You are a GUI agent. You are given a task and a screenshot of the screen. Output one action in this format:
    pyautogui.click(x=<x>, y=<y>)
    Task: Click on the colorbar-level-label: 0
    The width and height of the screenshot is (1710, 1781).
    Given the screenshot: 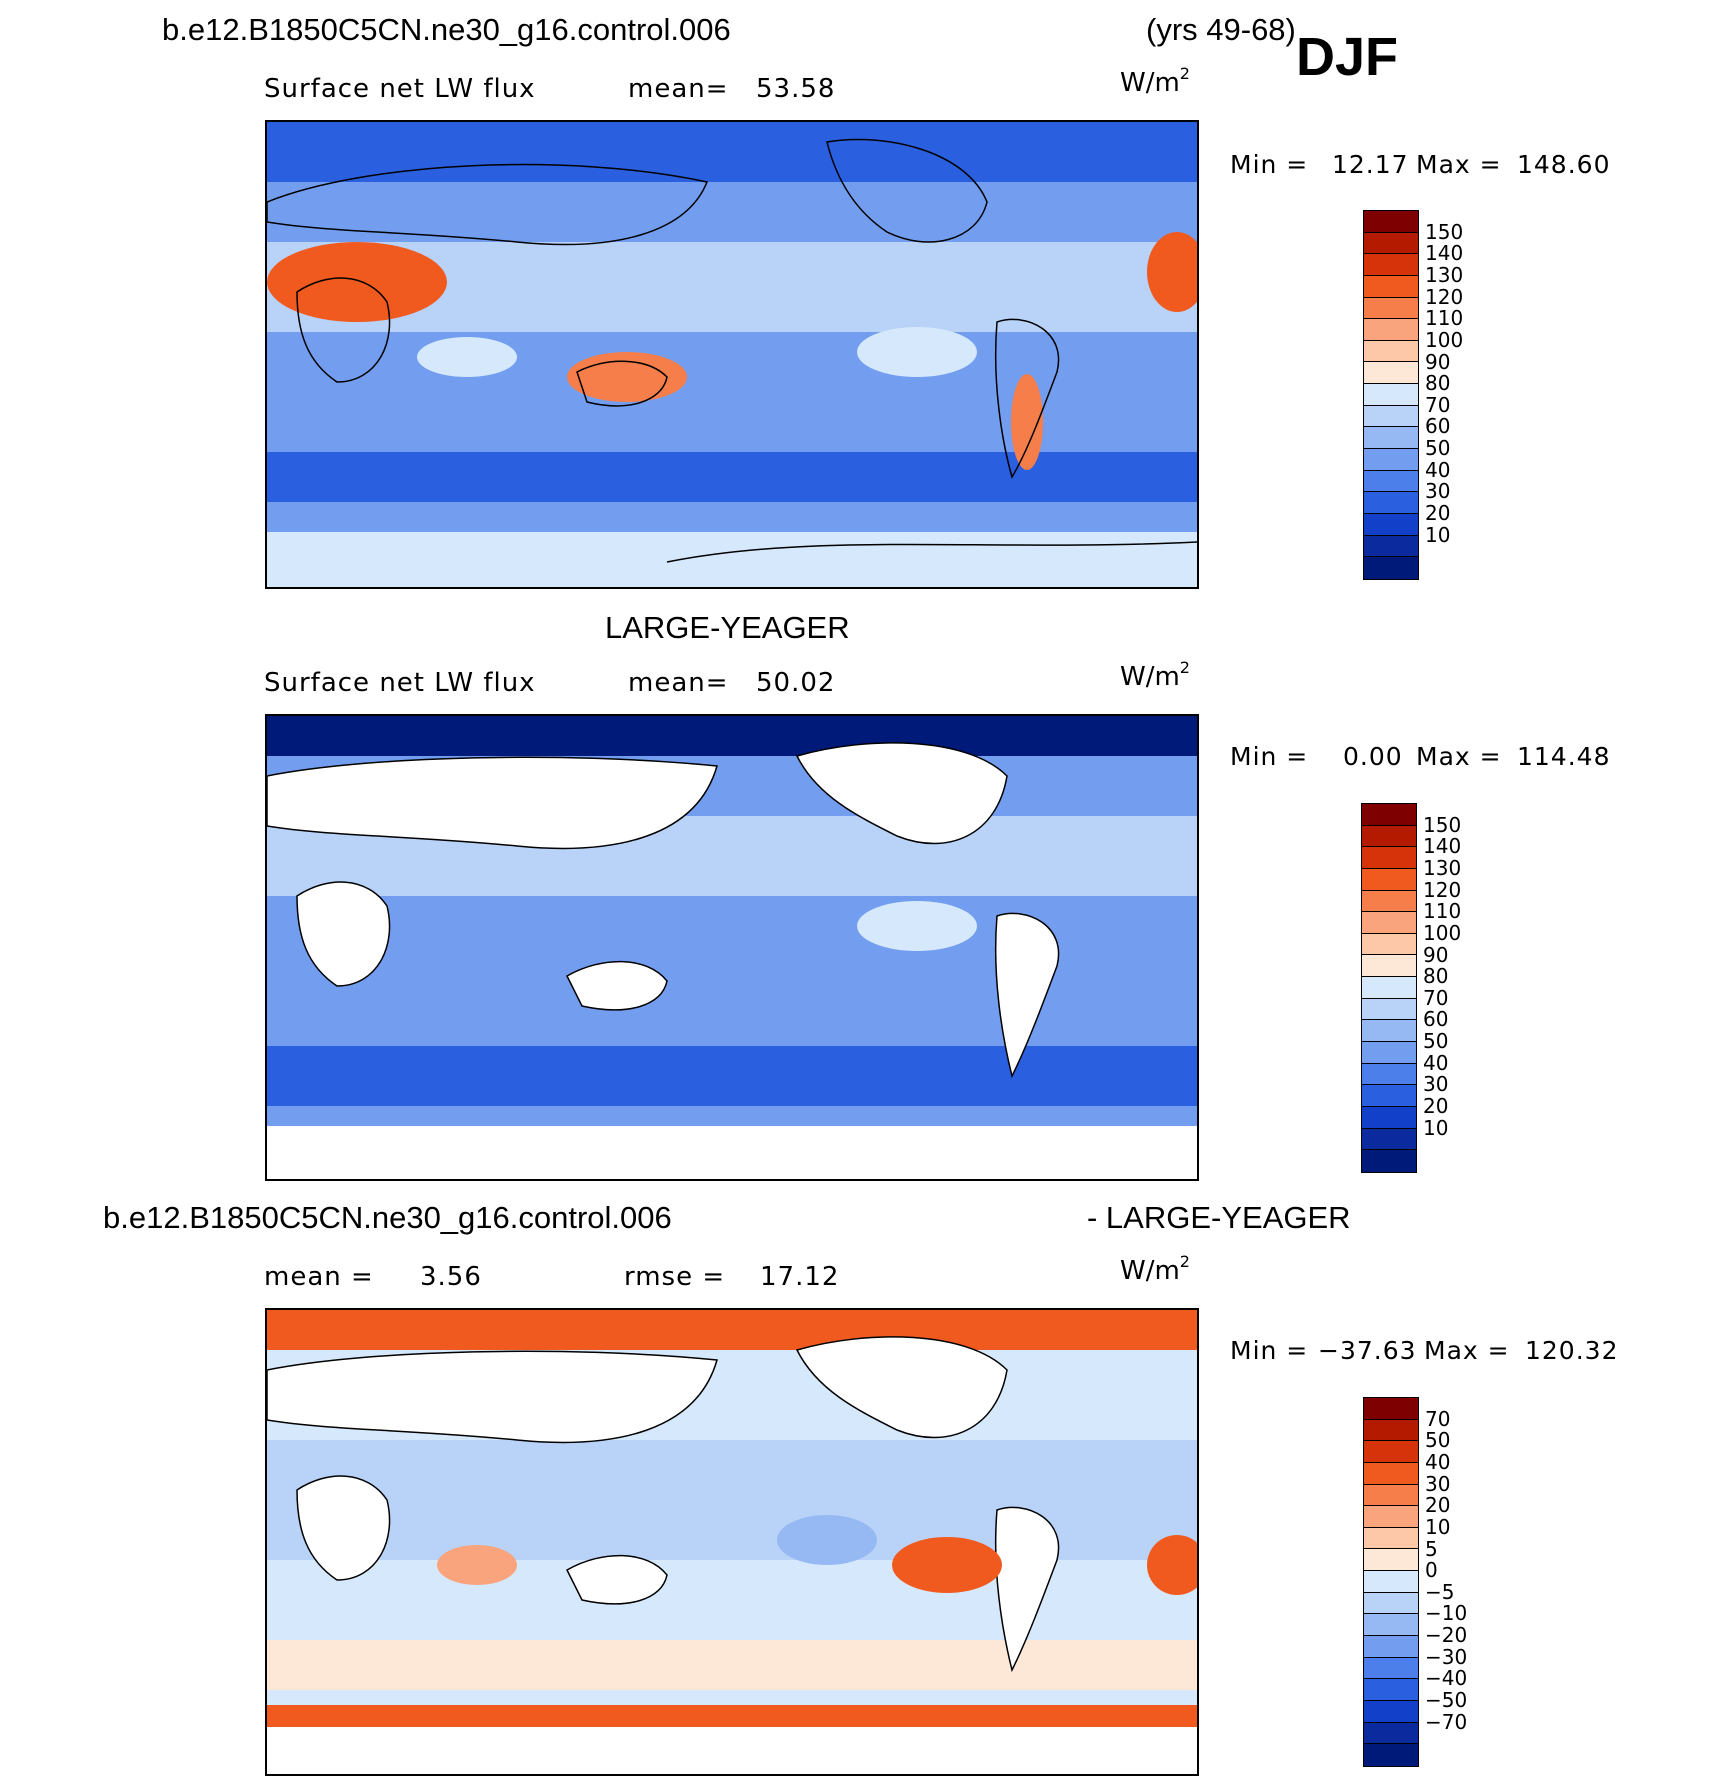 What is the action you would take?
    pyautogui.click(x=1431, y=1570)
    